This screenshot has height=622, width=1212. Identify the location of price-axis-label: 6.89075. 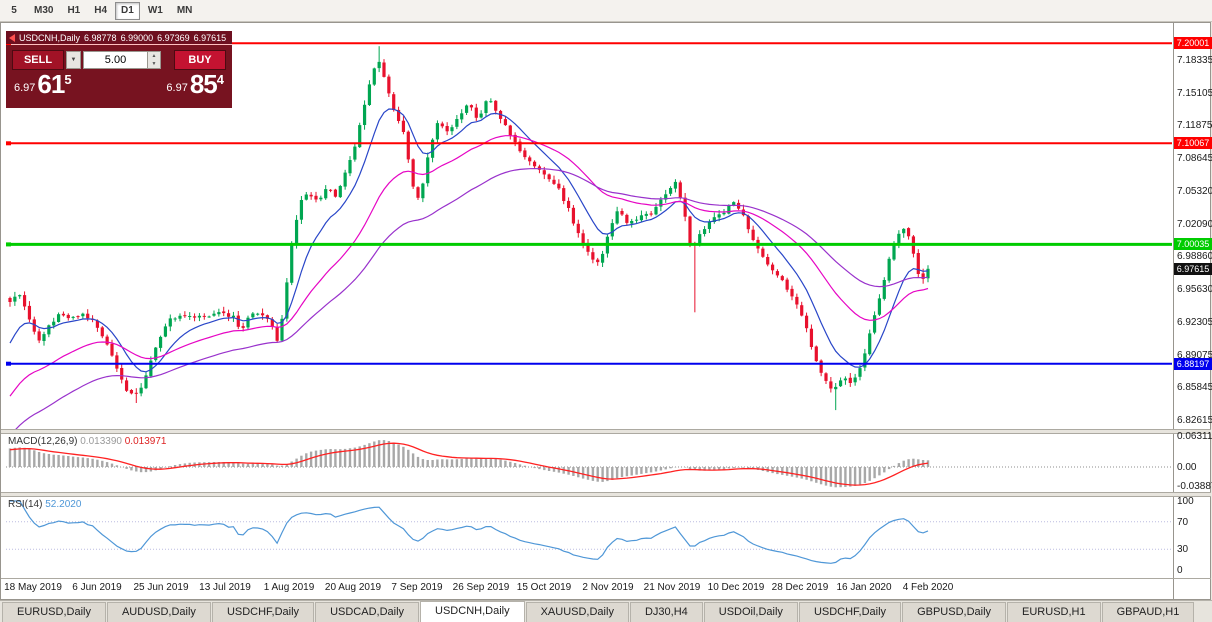
(1194, 355).